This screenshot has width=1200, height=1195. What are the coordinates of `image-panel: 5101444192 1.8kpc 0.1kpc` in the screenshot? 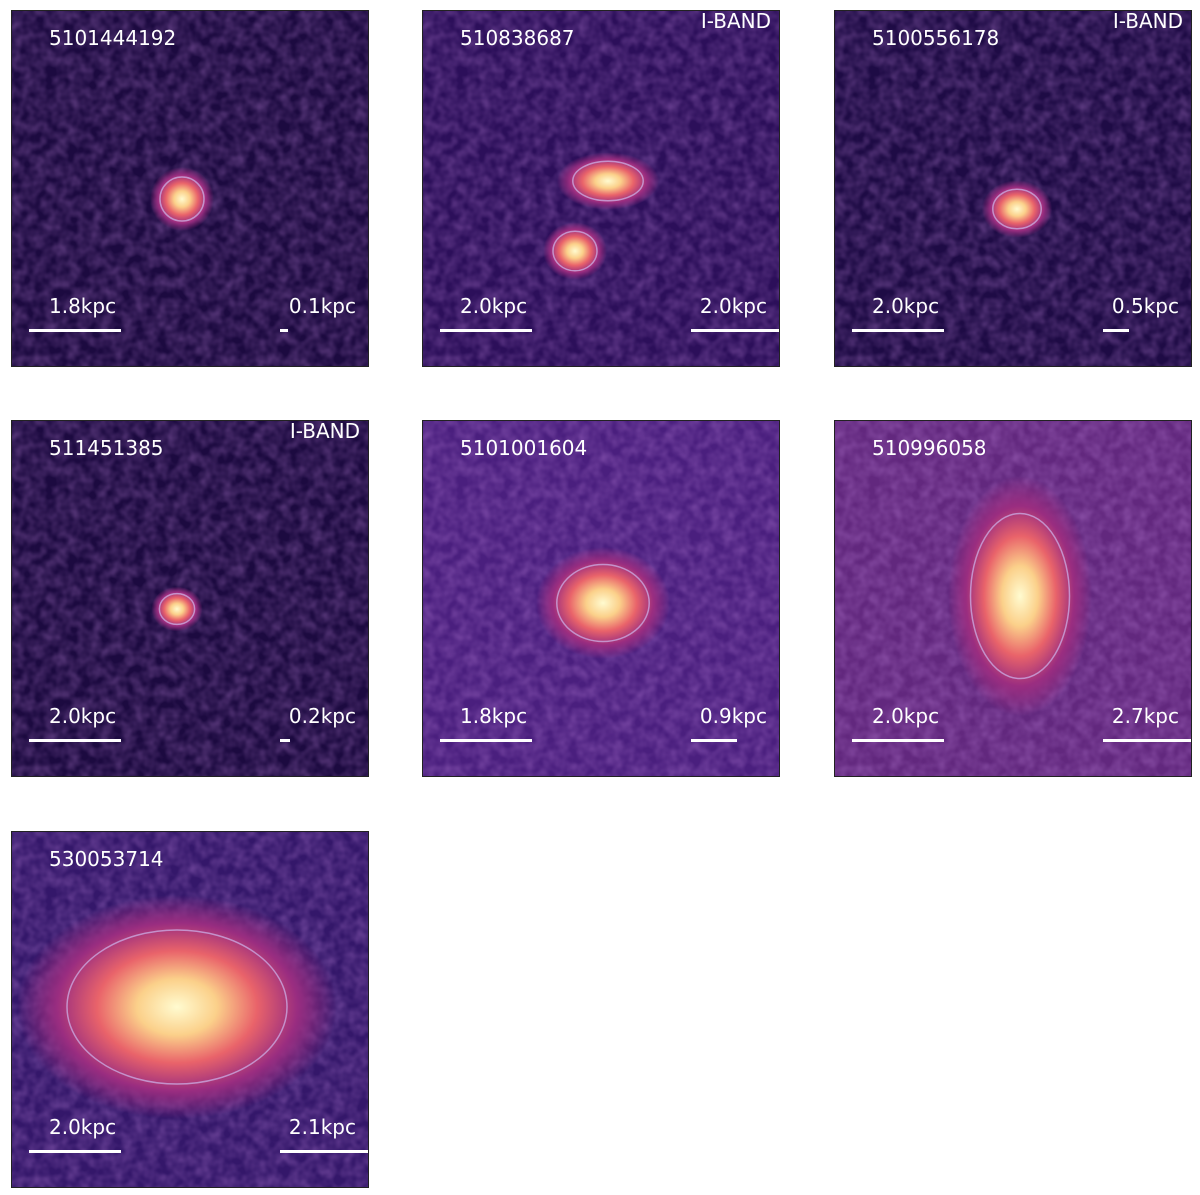 It's located at (190, 188).